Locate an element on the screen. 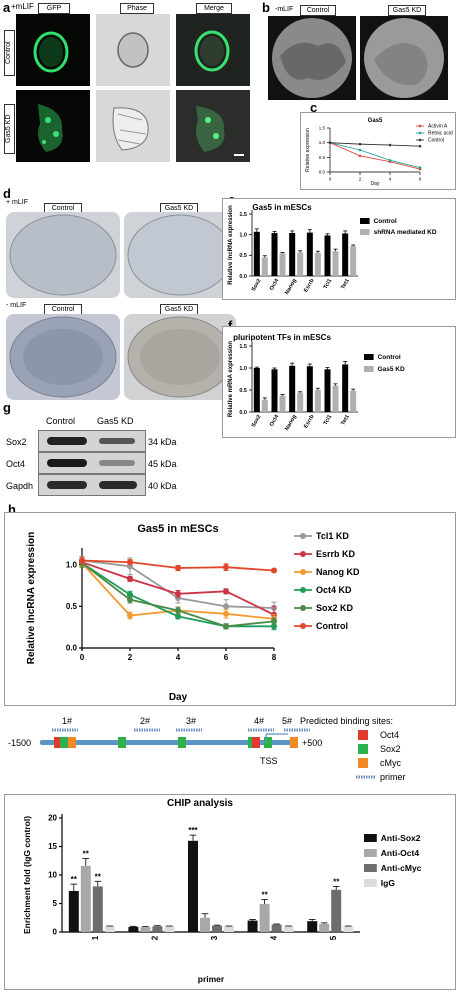 The height and width of the screenshot is (992, 459). significance-label: *** is located at coordinates (193, 830).